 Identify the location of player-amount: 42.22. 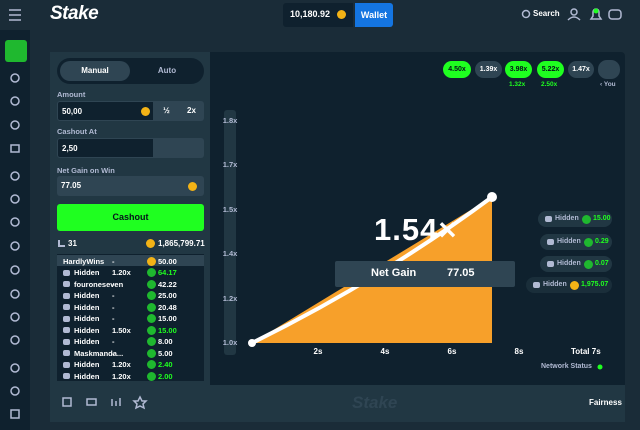
(167, 284).